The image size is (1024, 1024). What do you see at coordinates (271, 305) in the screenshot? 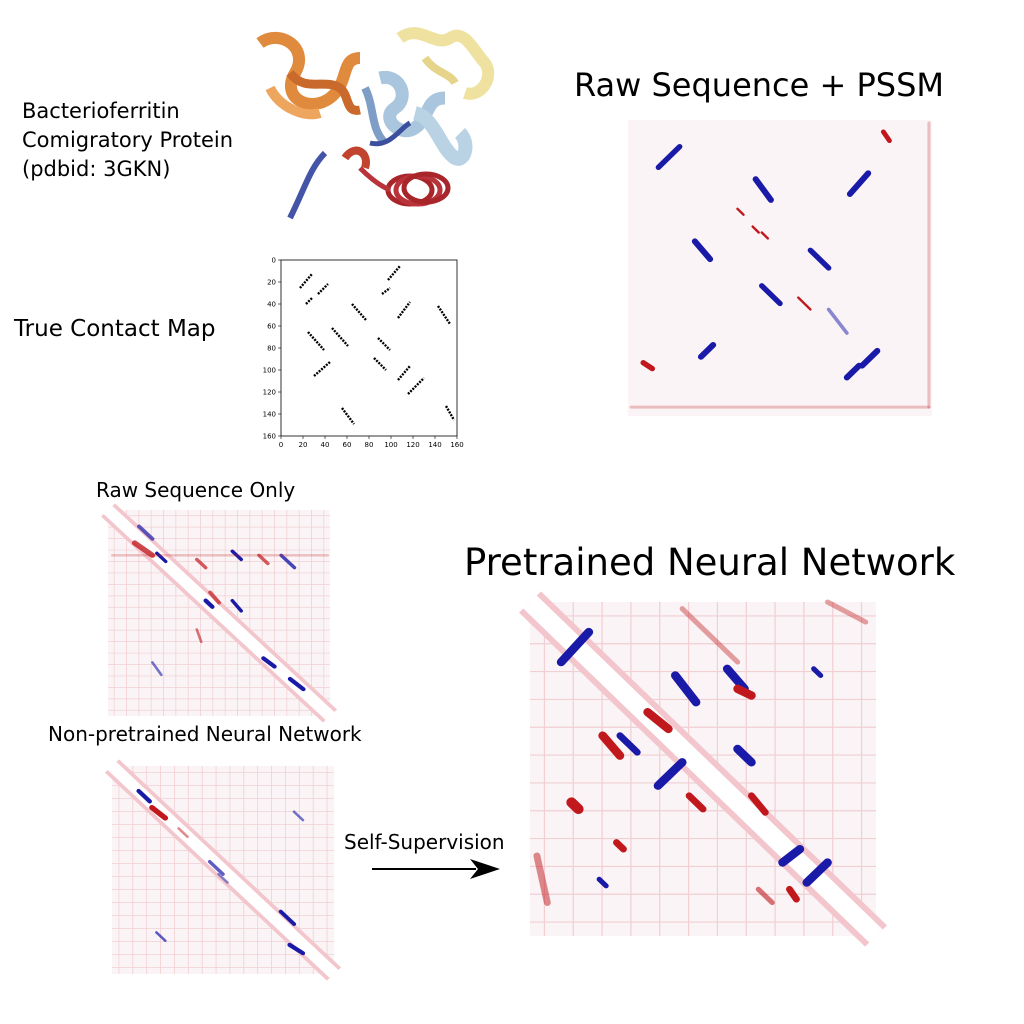
I see `y-tick-label-2: 40` at bounding box center [271, 305].